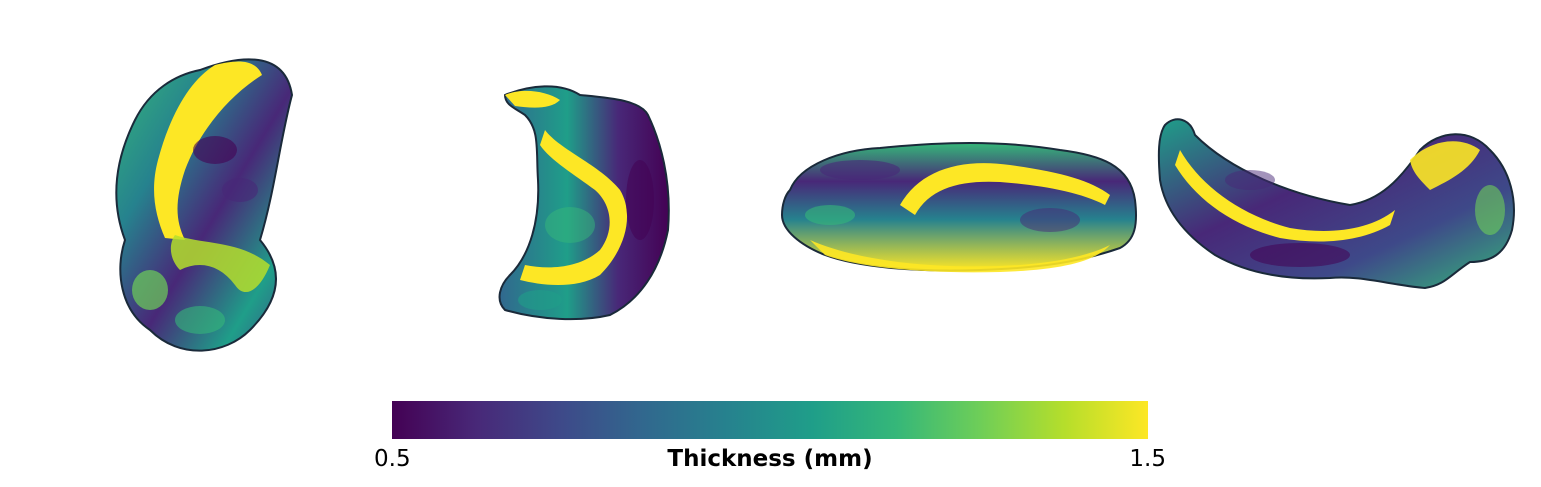 This screenshot has width=1541, height=487. Describe the element at coordinates (770, 459) in the screenshot. I see `colorbar-title: Thickness (mm)` at that location.